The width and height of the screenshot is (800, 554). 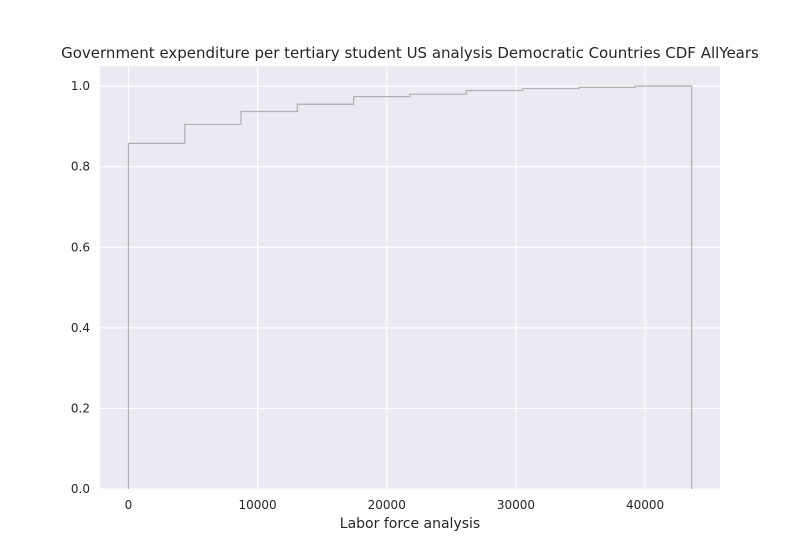 I want to click on y-tick-label: 0.4, so click(x=80, y=328).